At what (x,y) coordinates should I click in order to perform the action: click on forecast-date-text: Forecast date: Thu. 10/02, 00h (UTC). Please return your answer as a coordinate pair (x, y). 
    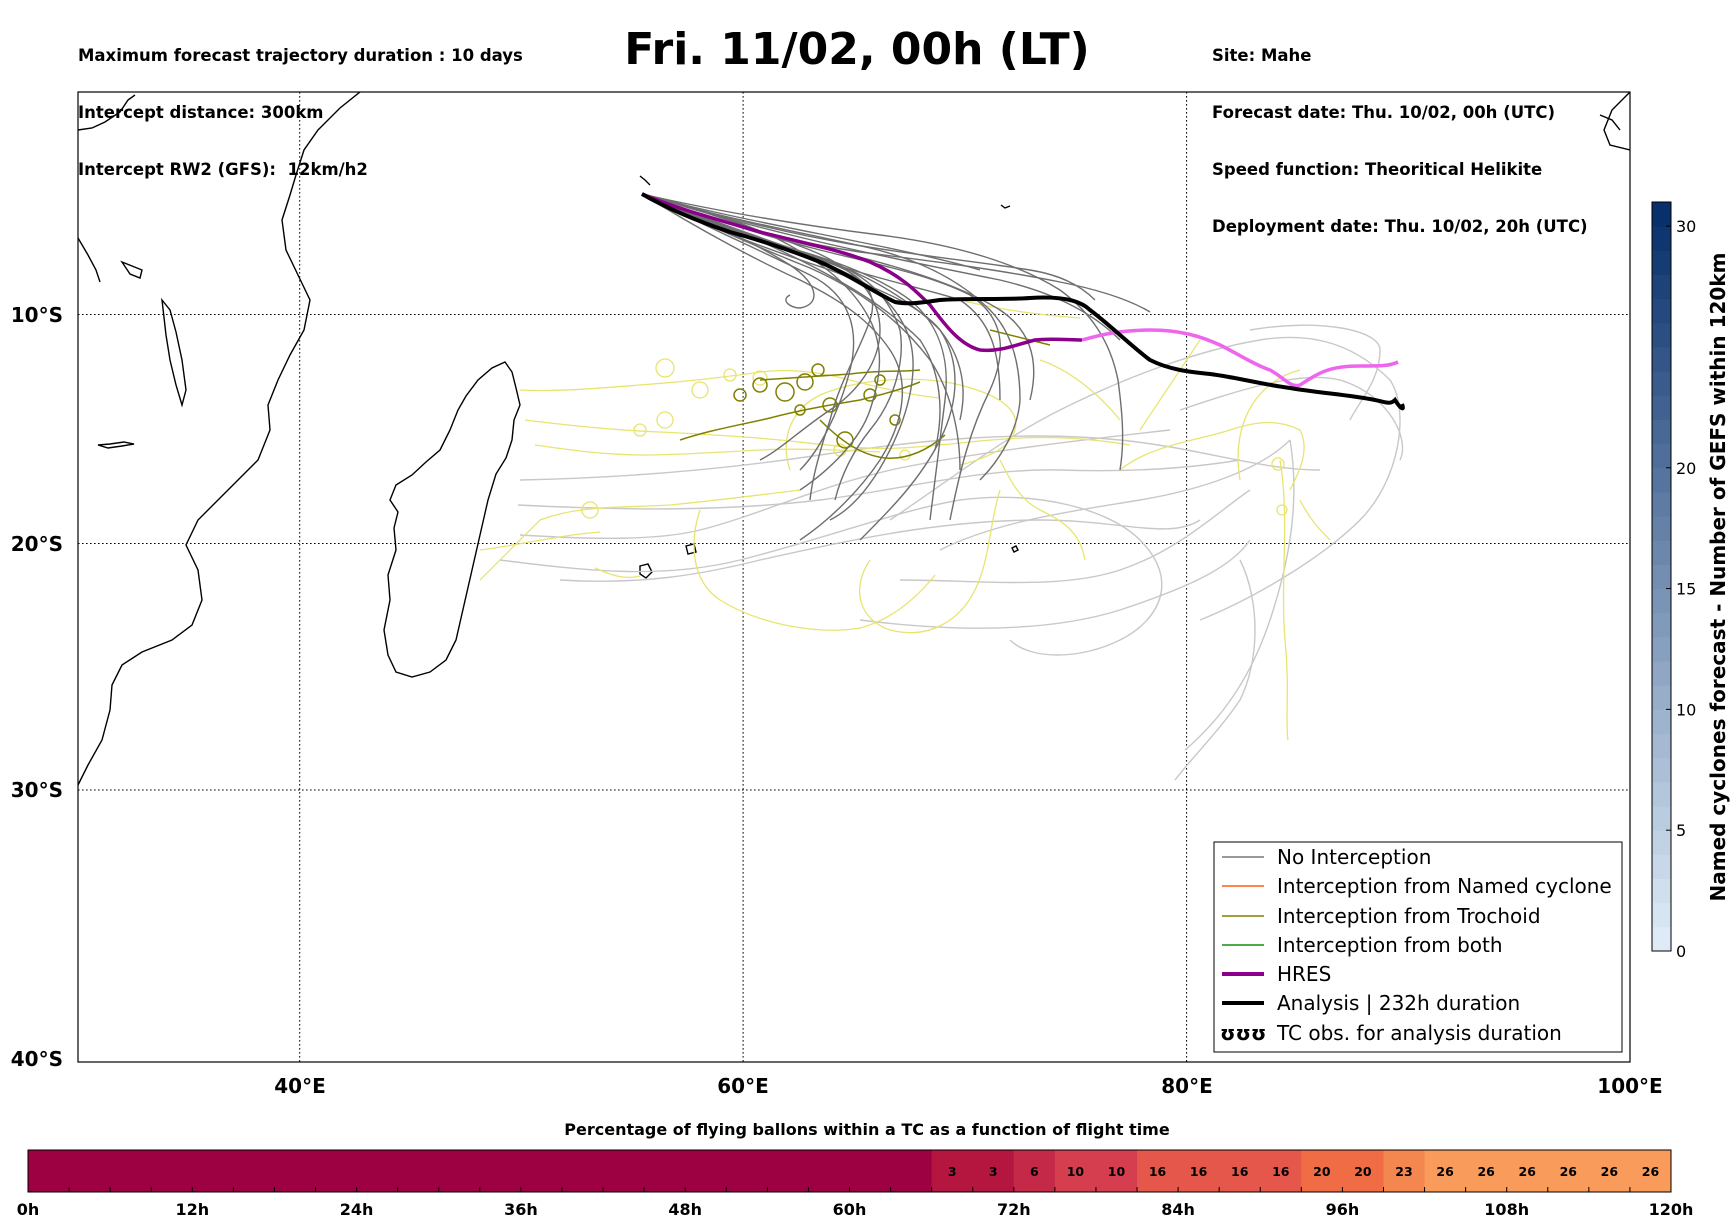
    Looking at the image, I should click on (1384, 112).